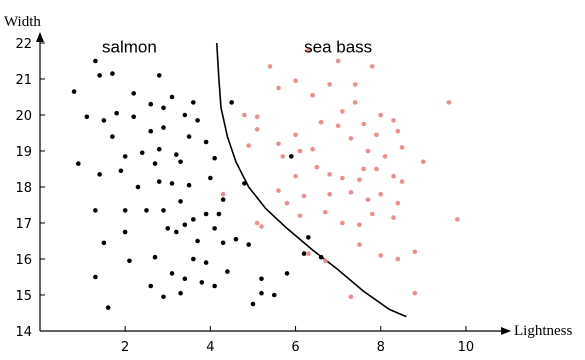 The width and height of the screenshot is (585, 360). I want to click on x-tick-label: 8, so click(381, 347).